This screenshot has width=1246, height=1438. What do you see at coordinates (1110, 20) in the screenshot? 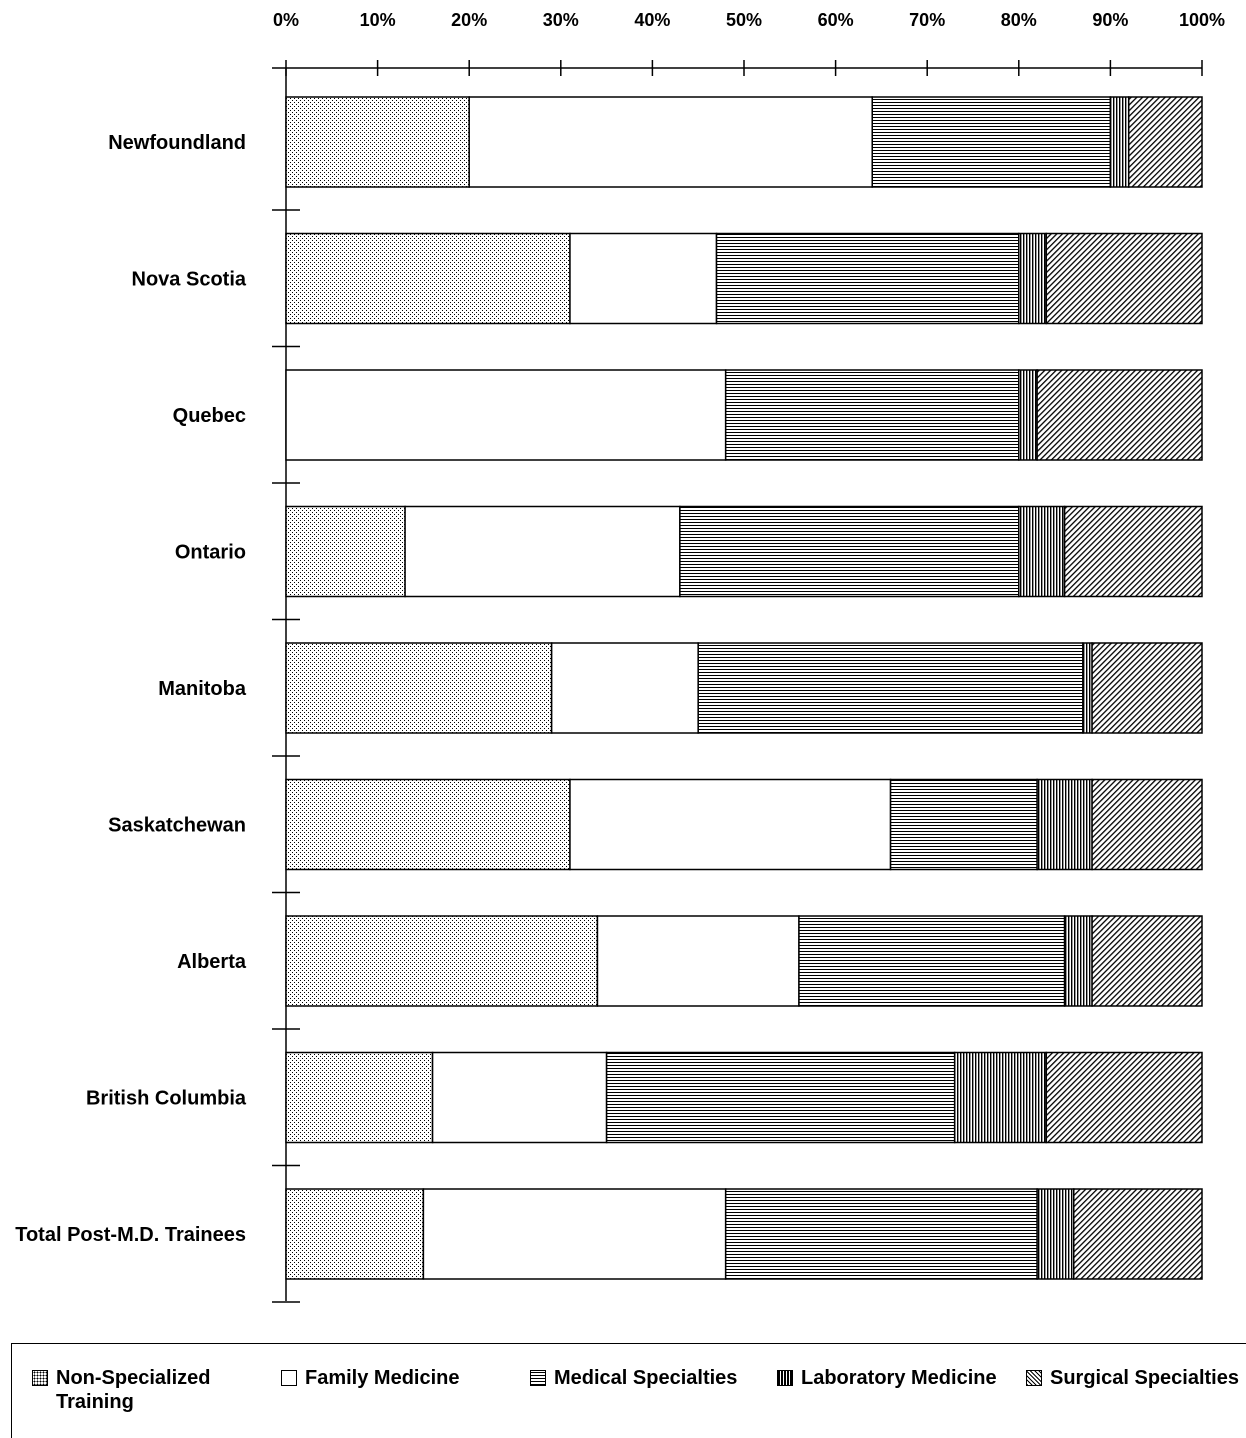
I see `x-tick-label: 90%` at bounding box center [1110, 20].